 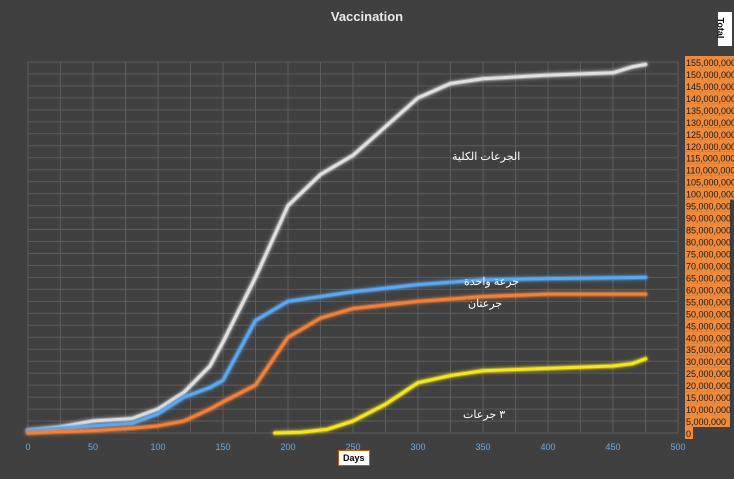 I want to click on y-tick-label: 15,000,000, so click(x=708, y=398).